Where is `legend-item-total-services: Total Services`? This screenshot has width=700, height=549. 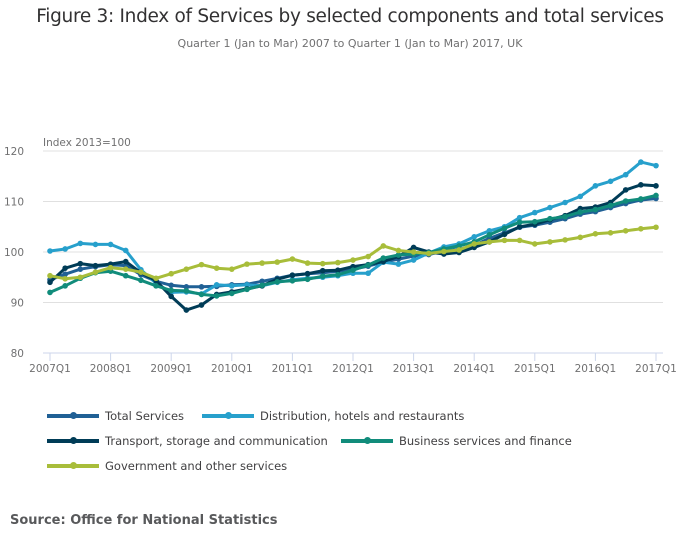
legend-item-total-services: Total Services is located at coordinates (115, 416).